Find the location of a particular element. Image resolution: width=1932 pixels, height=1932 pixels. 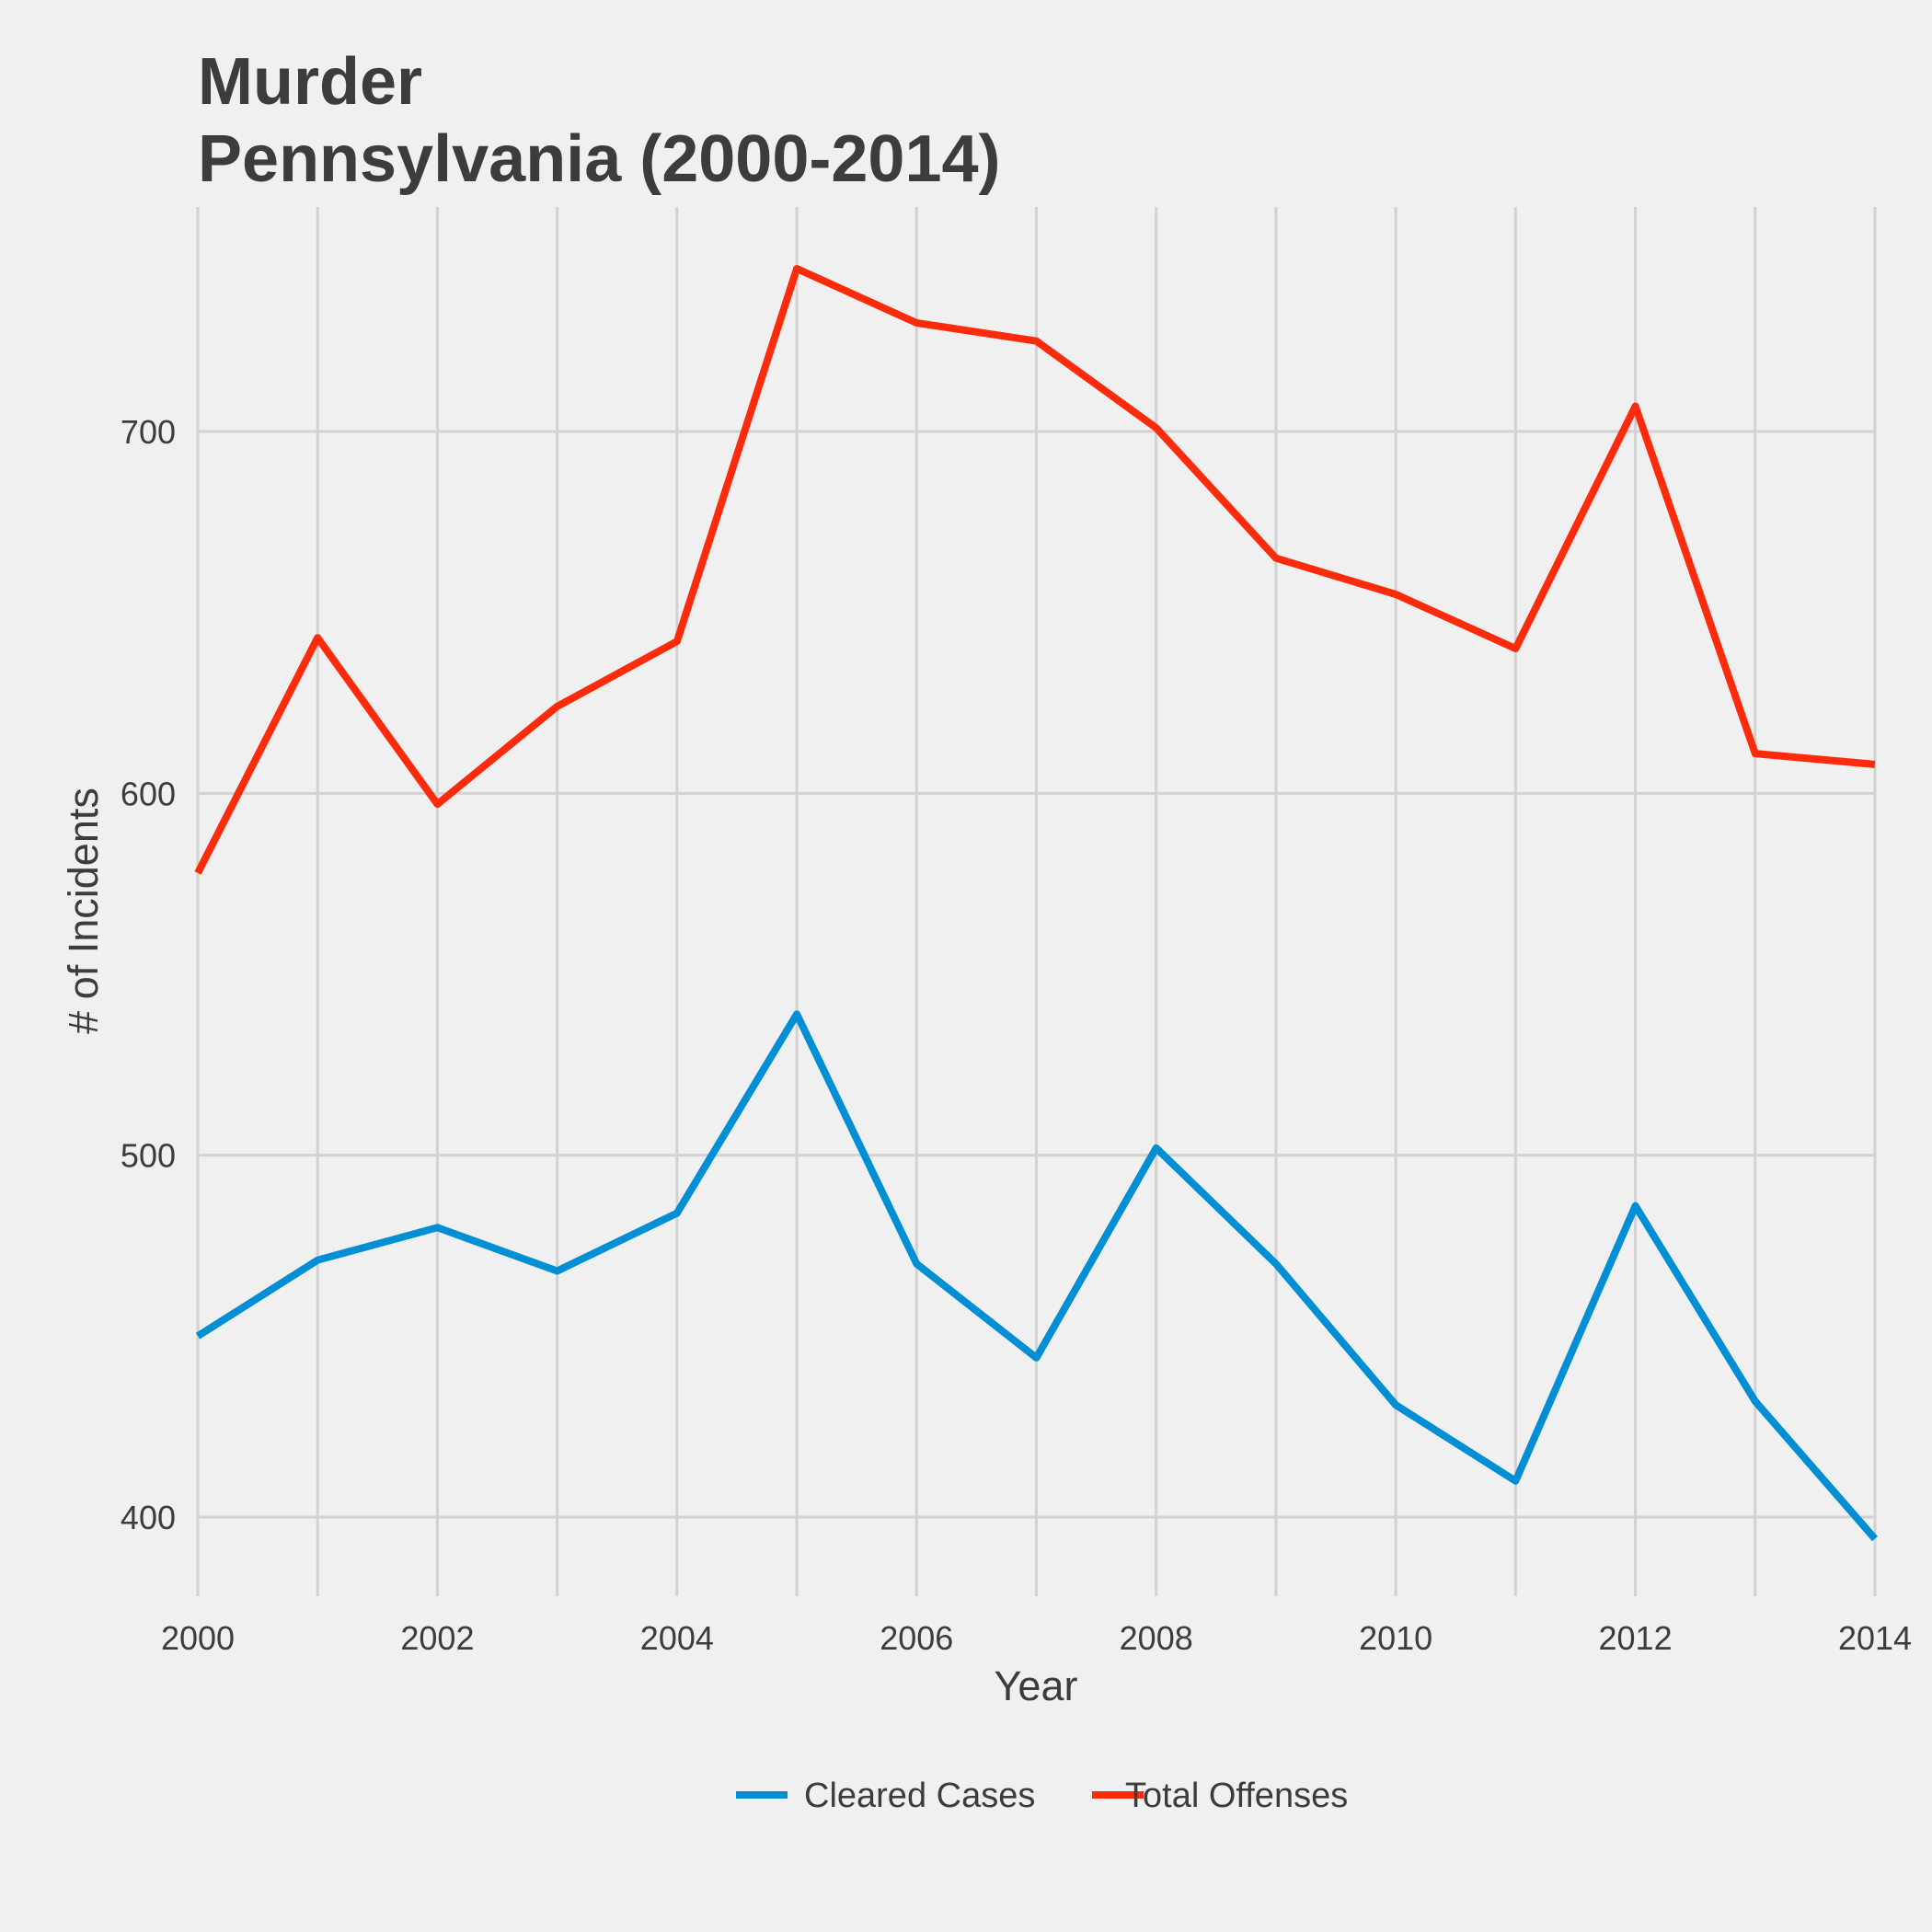

y-tick-label: 700 is located at coordinates (148, 432).